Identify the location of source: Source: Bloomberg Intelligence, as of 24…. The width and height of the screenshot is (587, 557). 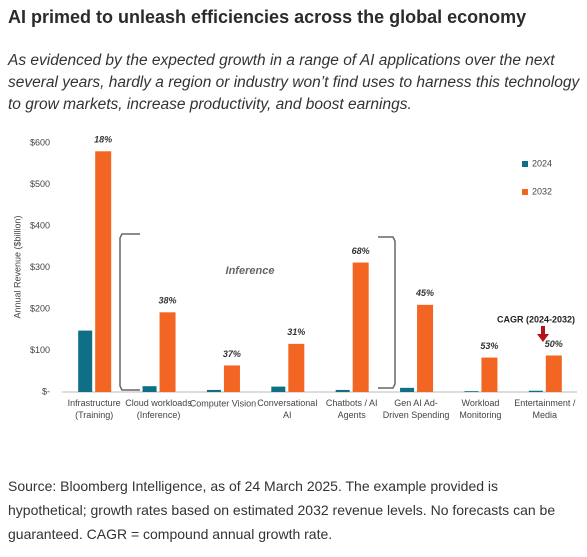
(282, 510).